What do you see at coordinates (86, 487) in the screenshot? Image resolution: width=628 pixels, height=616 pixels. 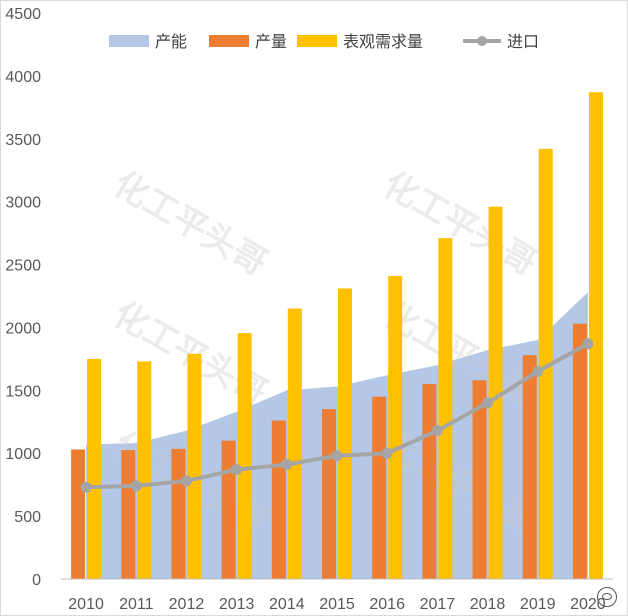 I see `point-imports-2010` at bounding box center [86, 487].